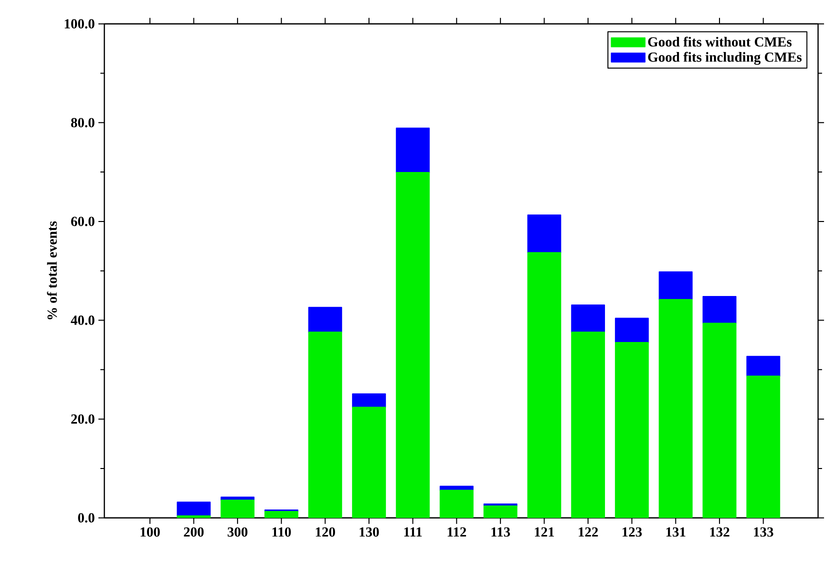 The width and height of the screenshot is (830, 579). Describe the element at coordinates (82, 123) in the screenshot. I see `y-tick-label: 80.0` at that location.